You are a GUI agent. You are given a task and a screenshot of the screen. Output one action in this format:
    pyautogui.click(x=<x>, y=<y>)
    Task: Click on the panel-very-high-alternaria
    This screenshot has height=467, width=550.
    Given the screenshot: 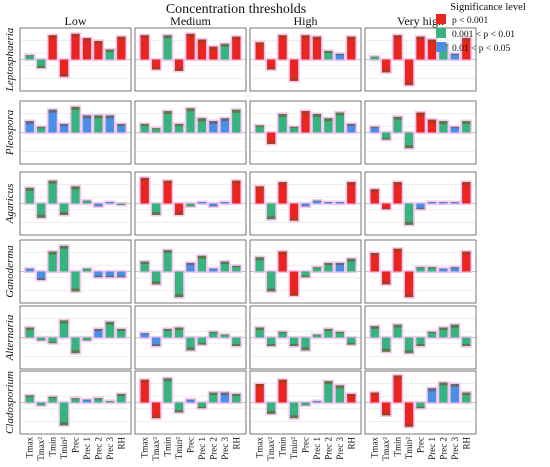 What is the action you would take?
    pyautogui.click(x=420, y=337)
    